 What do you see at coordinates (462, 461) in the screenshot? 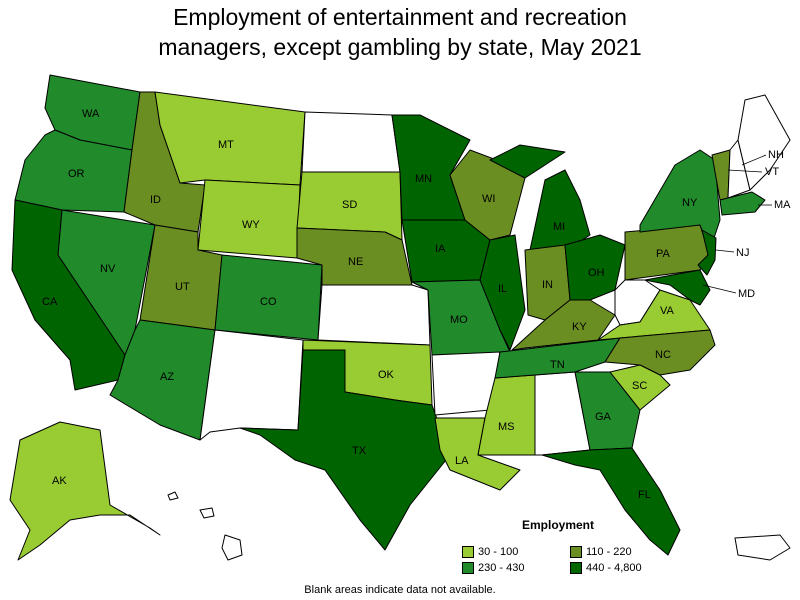
I see `label-LA: LA` at bounding box center [462, 461].